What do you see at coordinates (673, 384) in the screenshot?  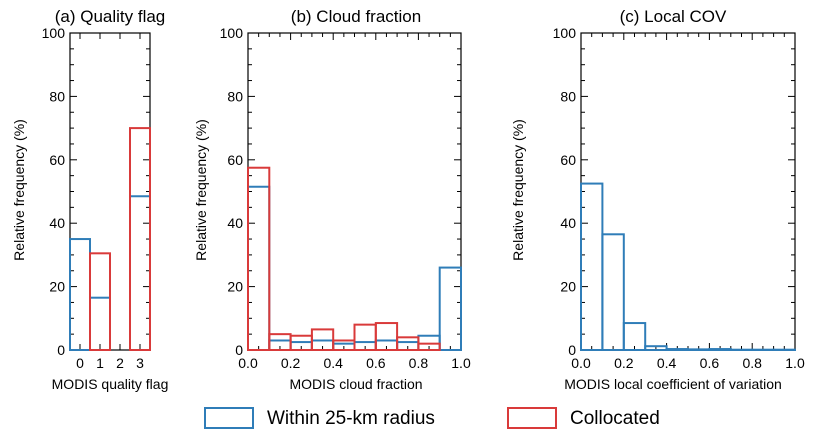 I see `panel-c-xlabel: MODIS local coefficient of variation` at bounding box center [673, 384].